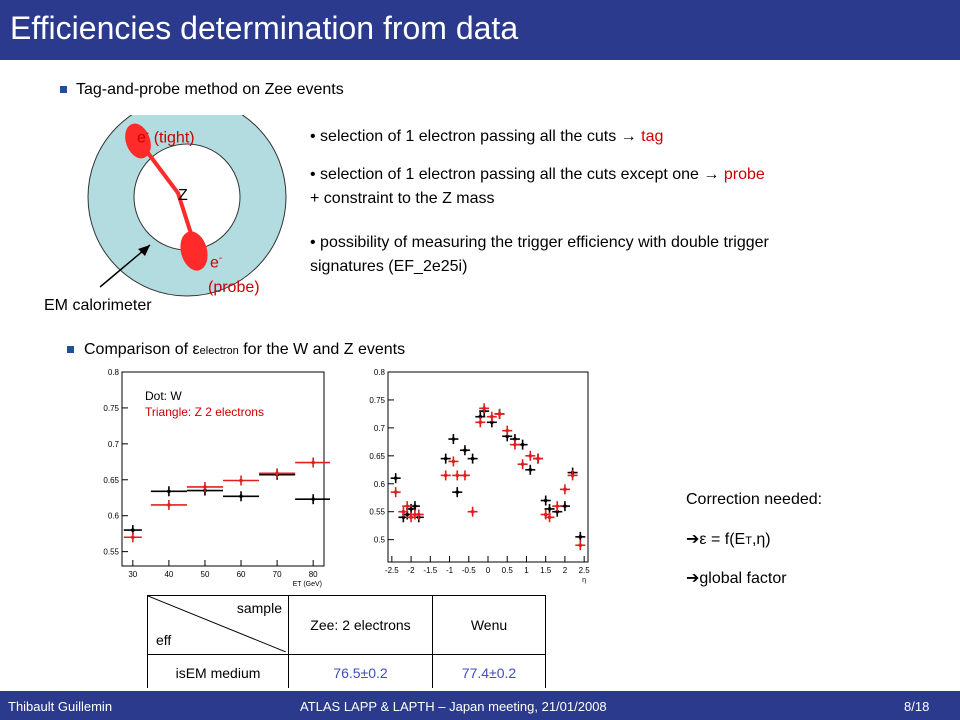  I want to click on title-bar: Efficiencies determination from data, so click(480, 30).